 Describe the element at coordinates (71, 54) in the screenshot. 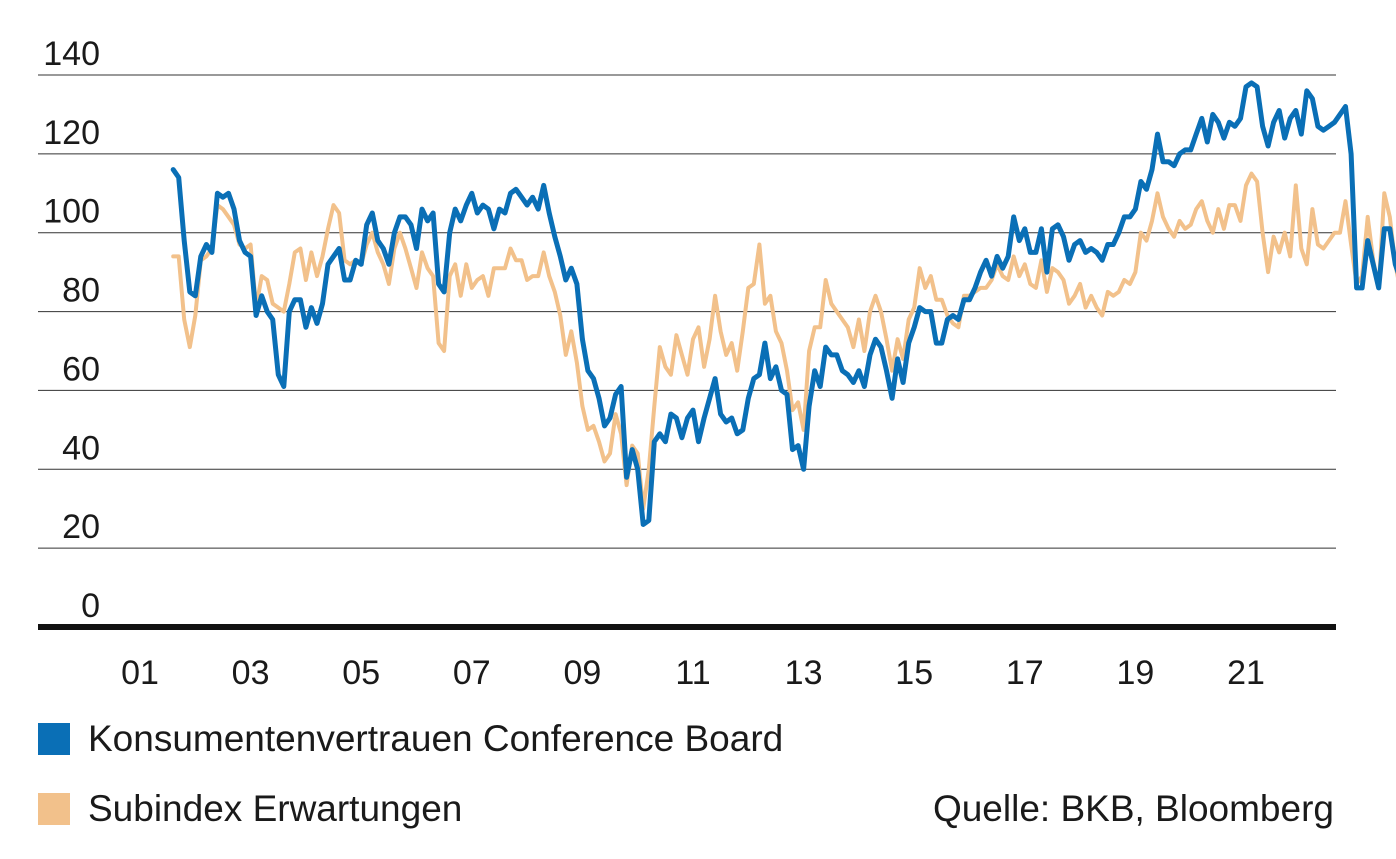

I see `y-tick-label: 140` at that location.